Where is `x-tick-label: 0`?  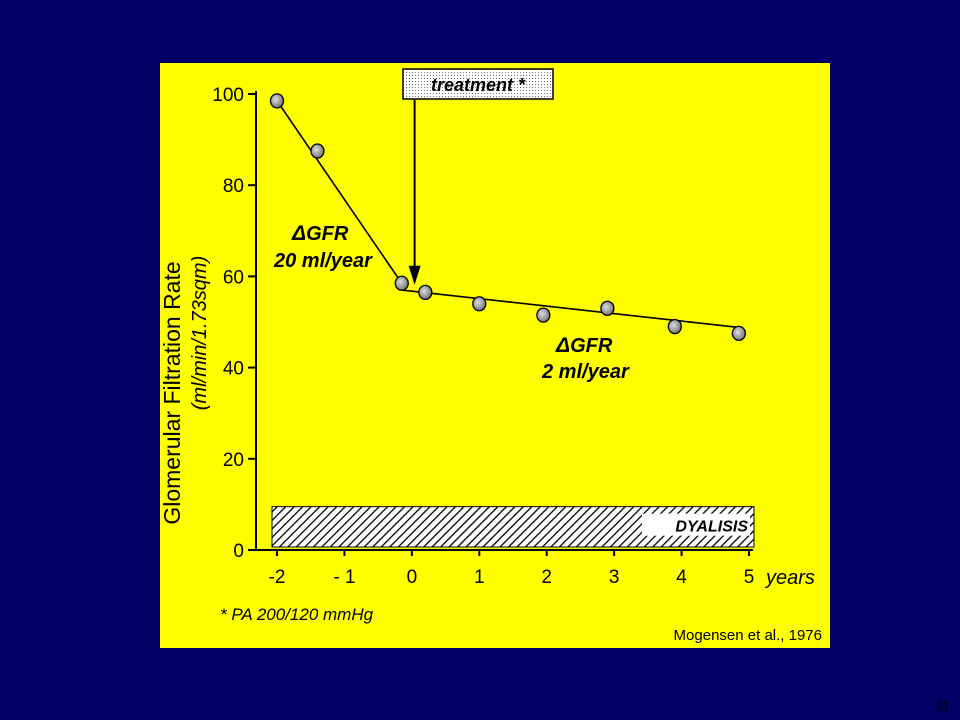
x-tick-label: 0 is located at coordinates (412, 577).